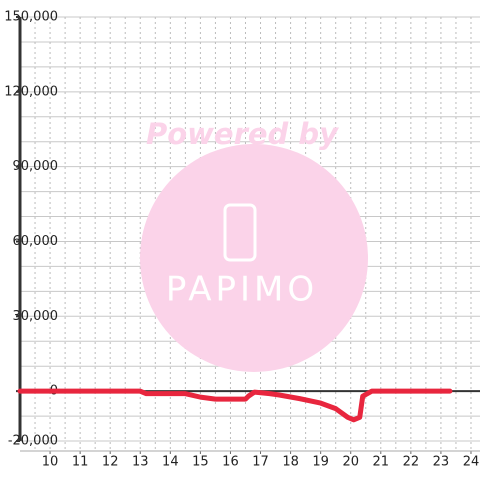  What do you see at coordinates (230, 462) in the screenshot?
I see `x-tick-label: 16` at bounding box center [230, 462].